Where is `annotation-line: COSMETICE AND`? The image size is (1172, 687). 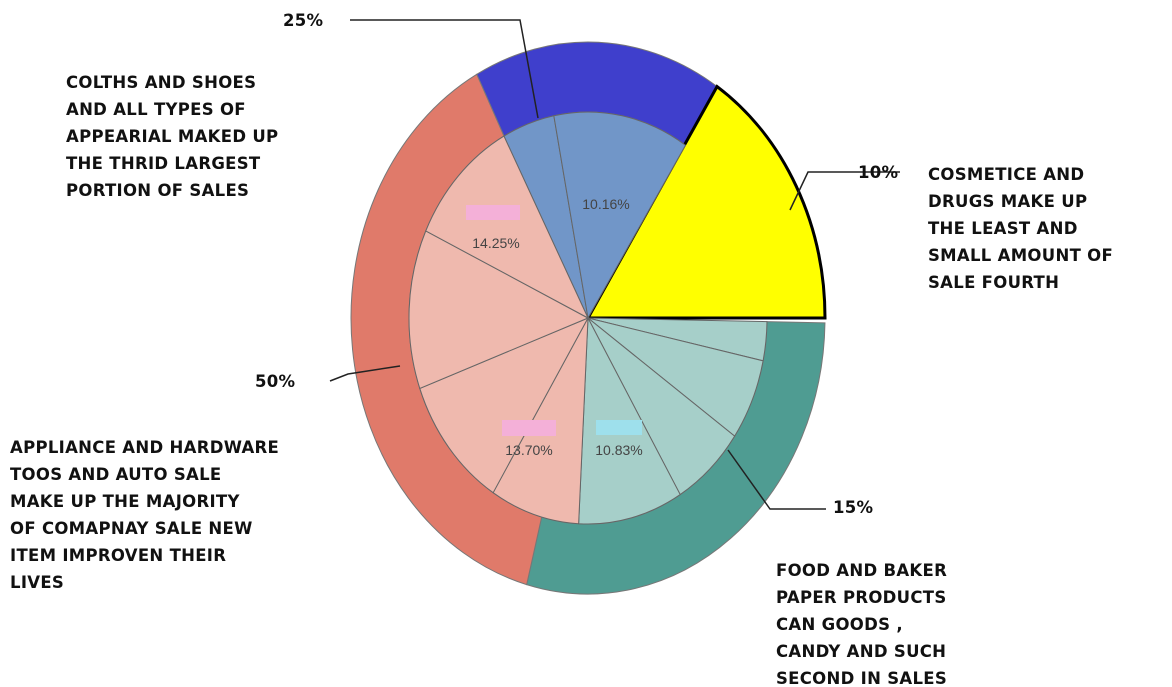 annotation-line: COSMETICE AND is located at coordinates (1006, 174).